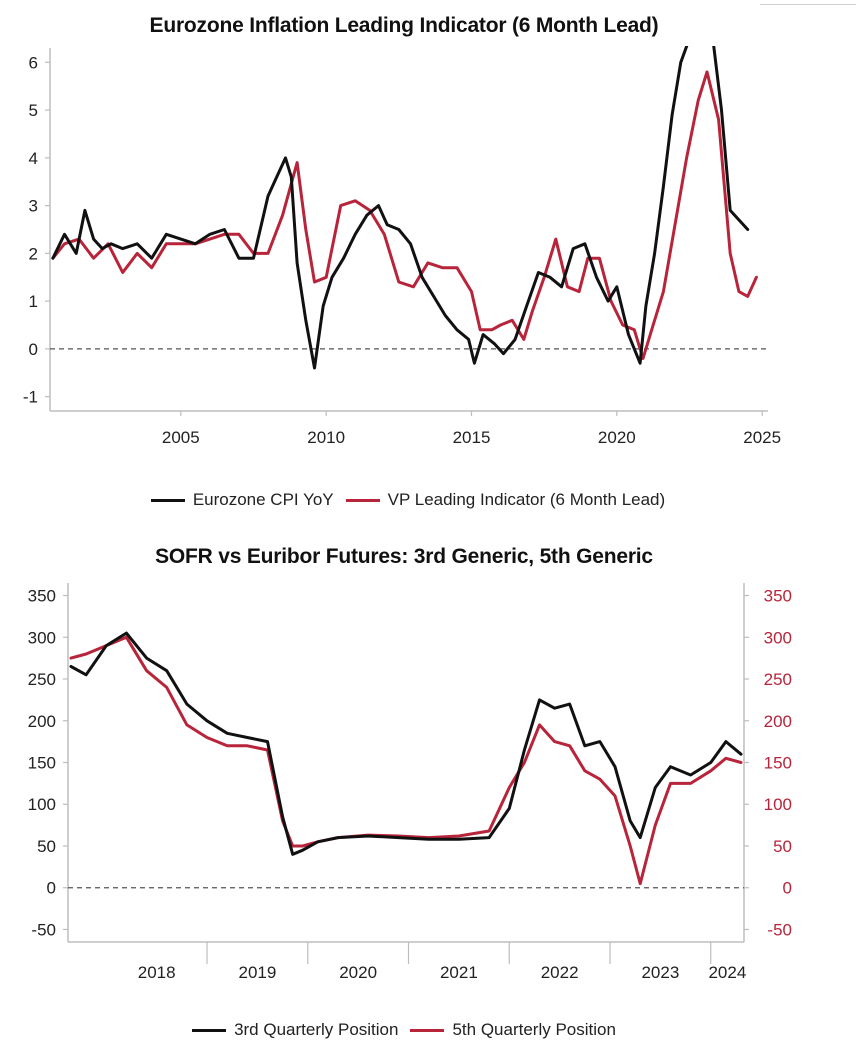  What do you see at coordinates (782, 846) in the screenshot?
I see `right-y-tick-label: 50` at bounding box center [782, 846].